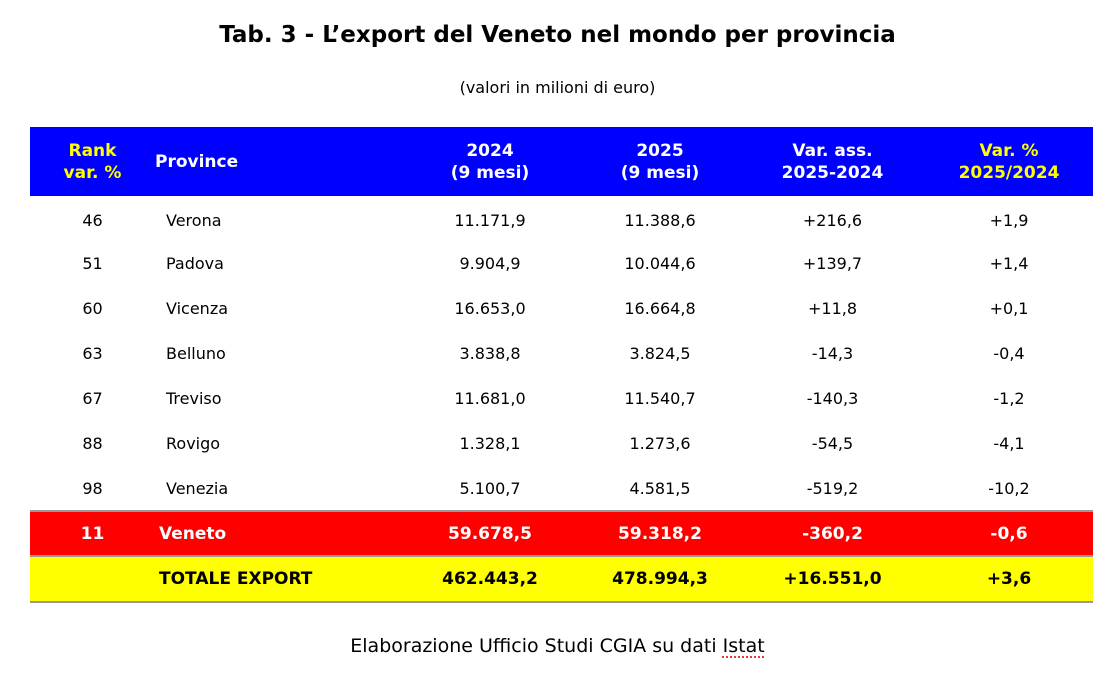  I want to click on cell-var-ass: +11,8, so click(832, 308).